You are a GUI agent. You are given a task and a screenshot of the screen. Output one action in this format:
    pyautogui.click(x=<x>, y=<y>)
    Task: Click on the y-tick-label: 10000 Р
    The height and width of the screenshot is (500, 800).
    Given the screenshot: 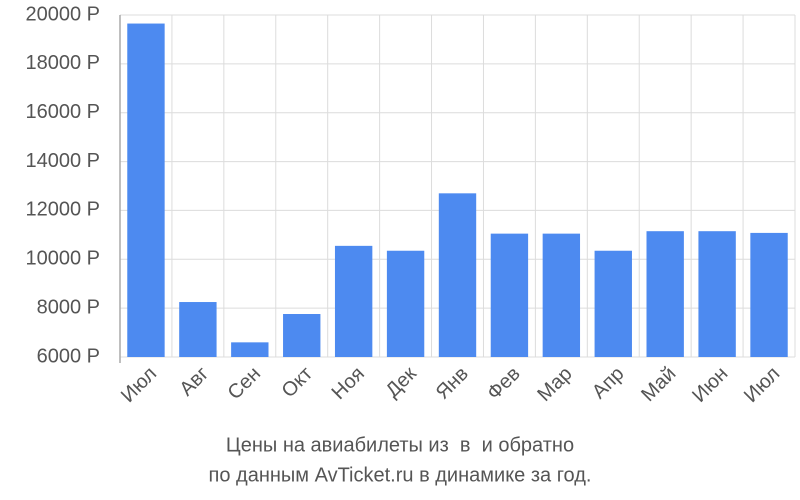 What is the action you would take?
    pyautogui.click(x=62, y=259)
    